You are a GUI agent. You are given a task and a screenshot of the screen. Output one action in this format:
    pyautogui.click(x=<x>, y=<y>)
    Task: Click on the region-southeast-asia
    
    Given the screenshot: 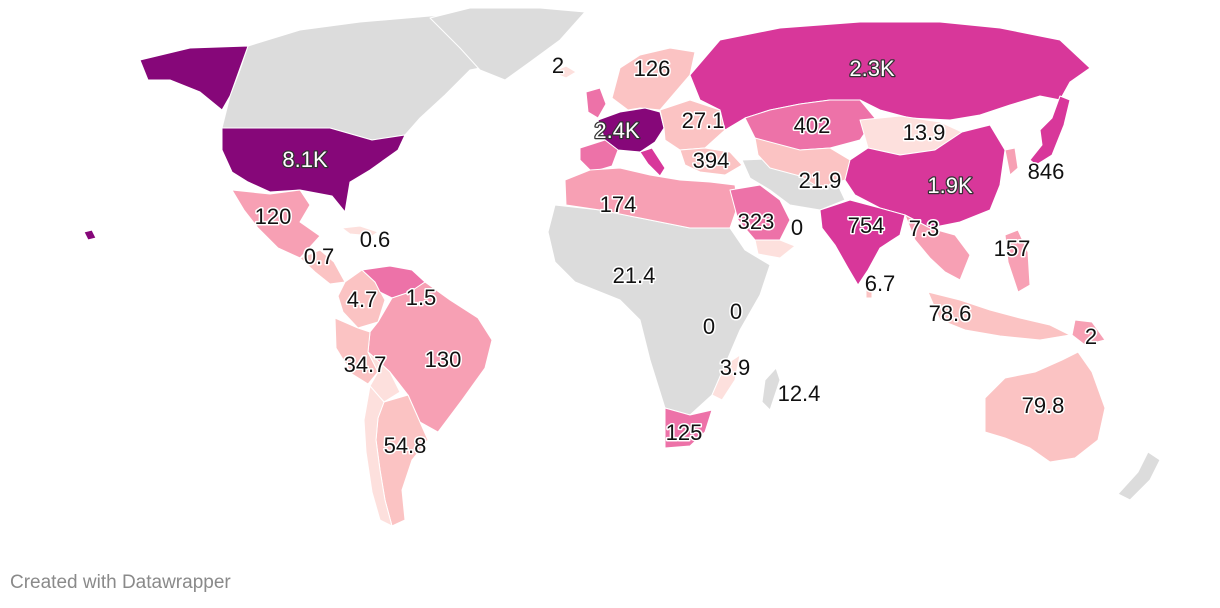 What is the action you would take?
    pyautogui.click(x=937, y=247)
    